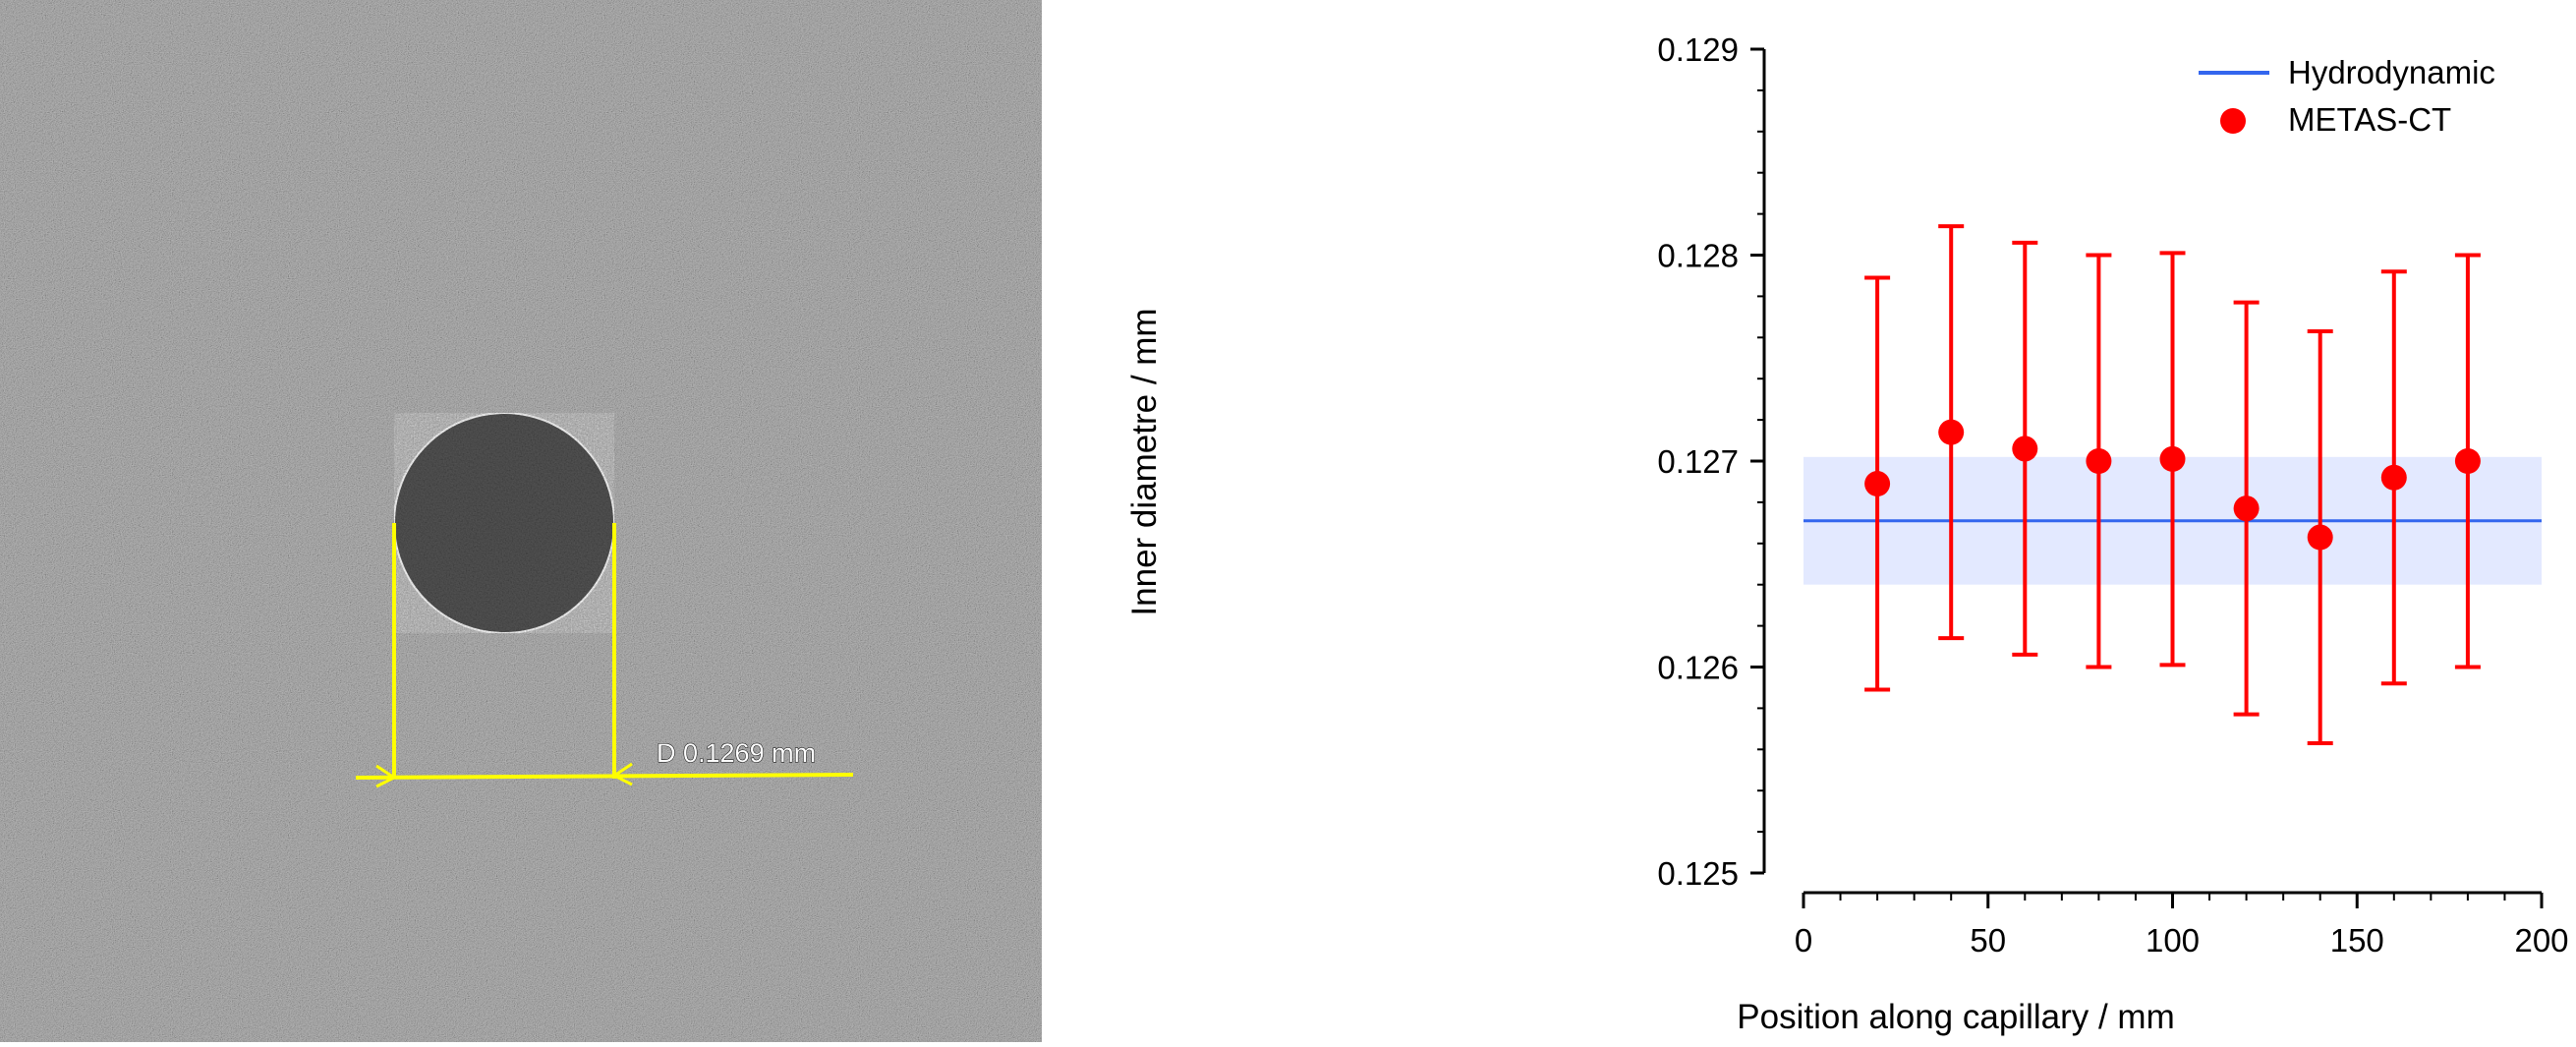 This screenshot has width=2576, height=1047. What do you see at coordinates (2233, 121) in the screenshot?
I see `legend-metas-ct-swatch` at bounding box center [2233, 121].